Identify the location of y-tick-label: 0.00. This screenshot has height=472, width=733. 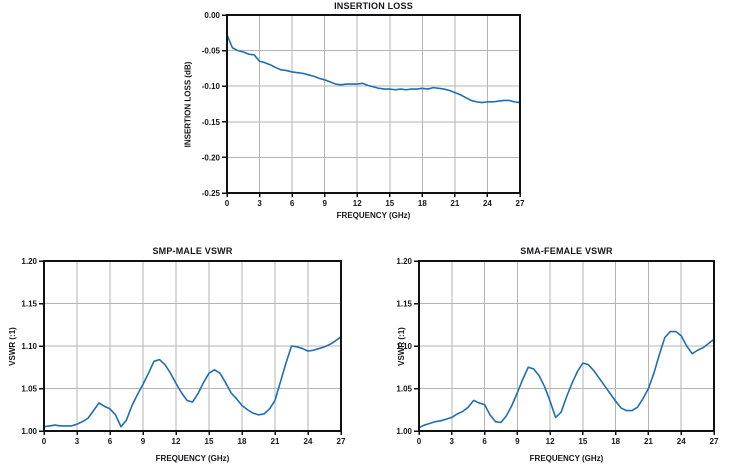
(212, 15).